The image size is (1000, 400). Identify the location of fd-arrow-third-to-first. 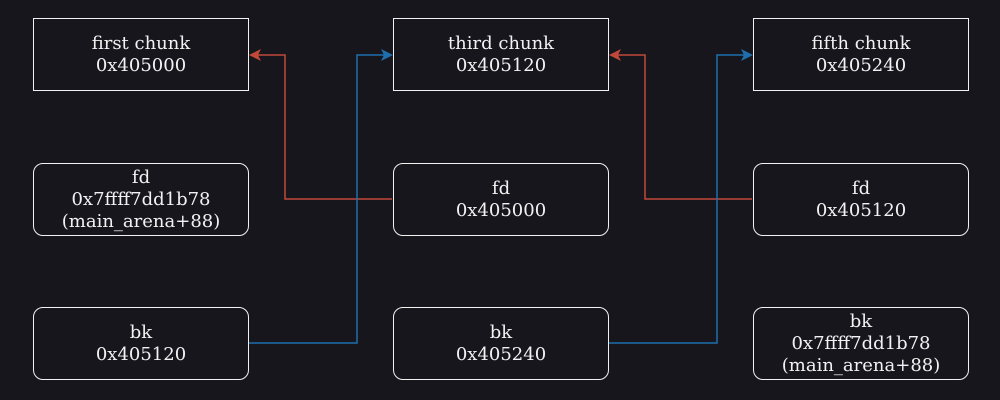
(320, 124).